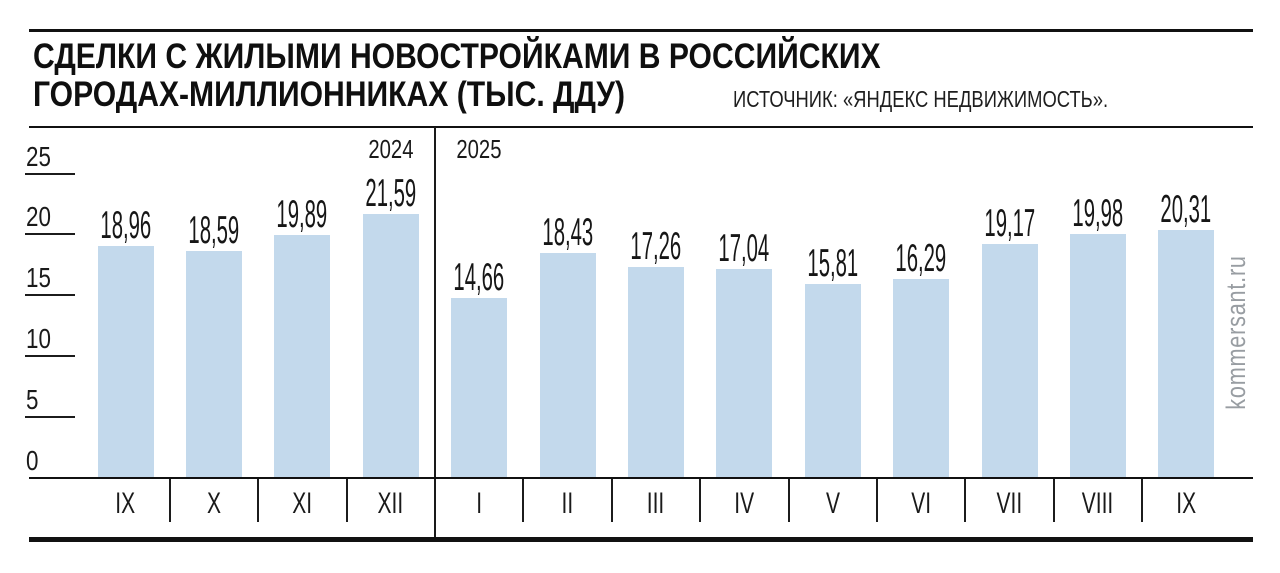 The image size is (1280, 573). I want to click on month-label-2025-IX: IX, so click(1186, 503).